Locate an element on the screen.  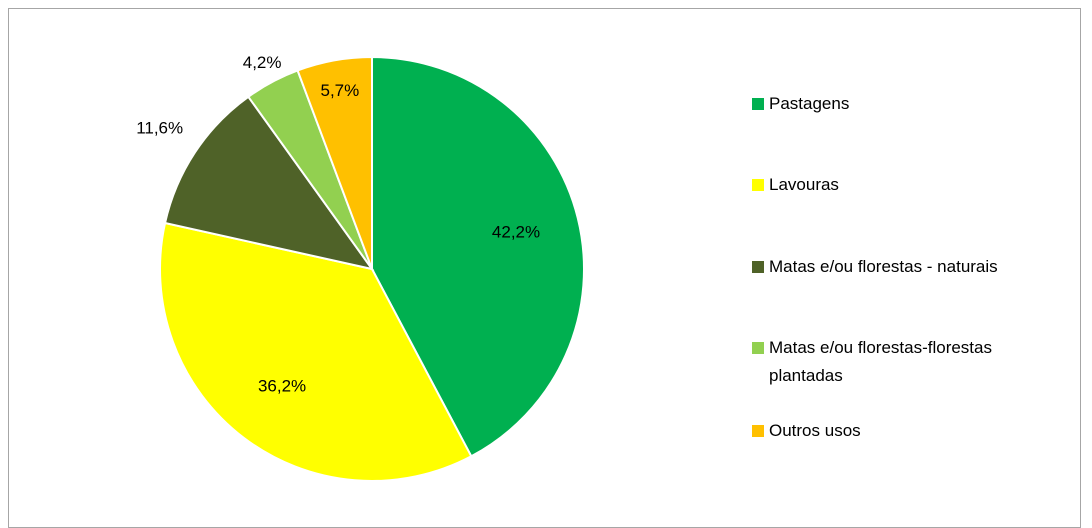
data-label: 42,2% is located at coordinates (516, 232).